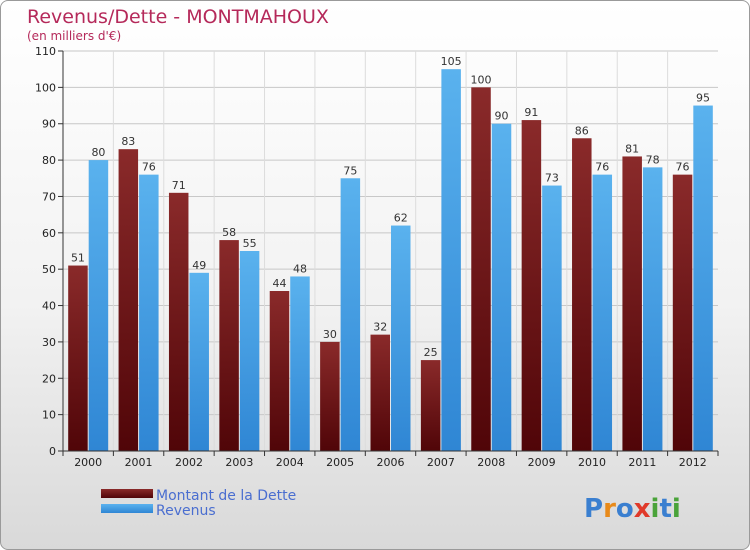  What do you see at coordinates (127, 508) in the screenshot?
I see `legend-swatch-revenus` at bounding box center [127, 508].